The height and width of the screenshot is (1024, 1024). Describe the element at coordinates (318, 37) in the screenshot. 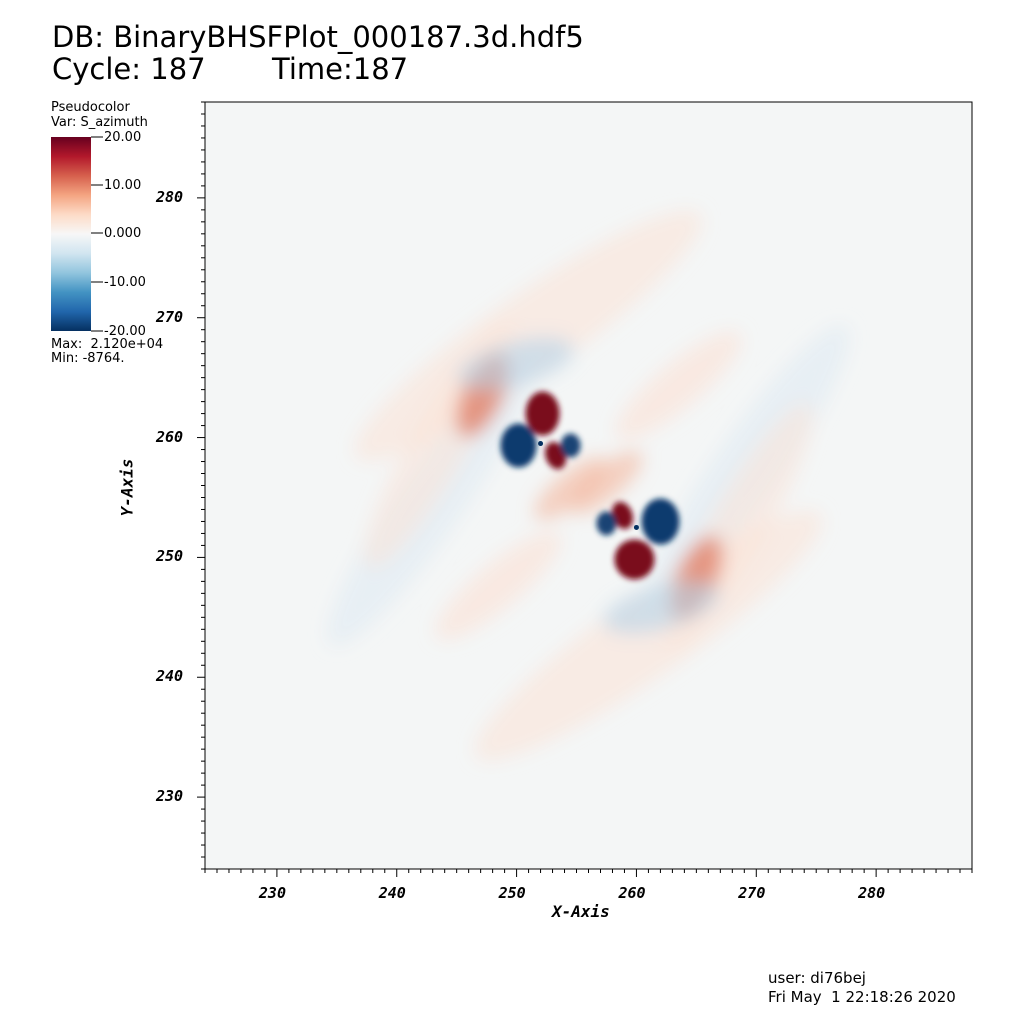

I see `db-title: DB: BinaryBHSFPlot_000187.3d.hdf5` at that location.